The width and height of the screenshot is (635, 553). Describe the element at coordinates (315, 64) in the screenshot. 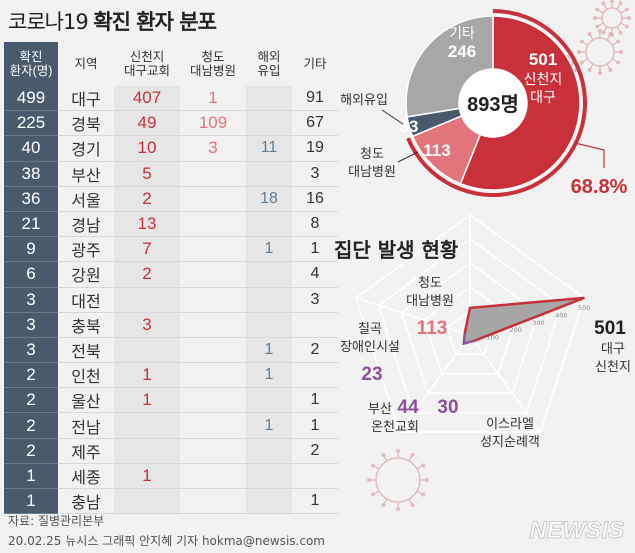

I see `table-header-5: 기타` at that location.